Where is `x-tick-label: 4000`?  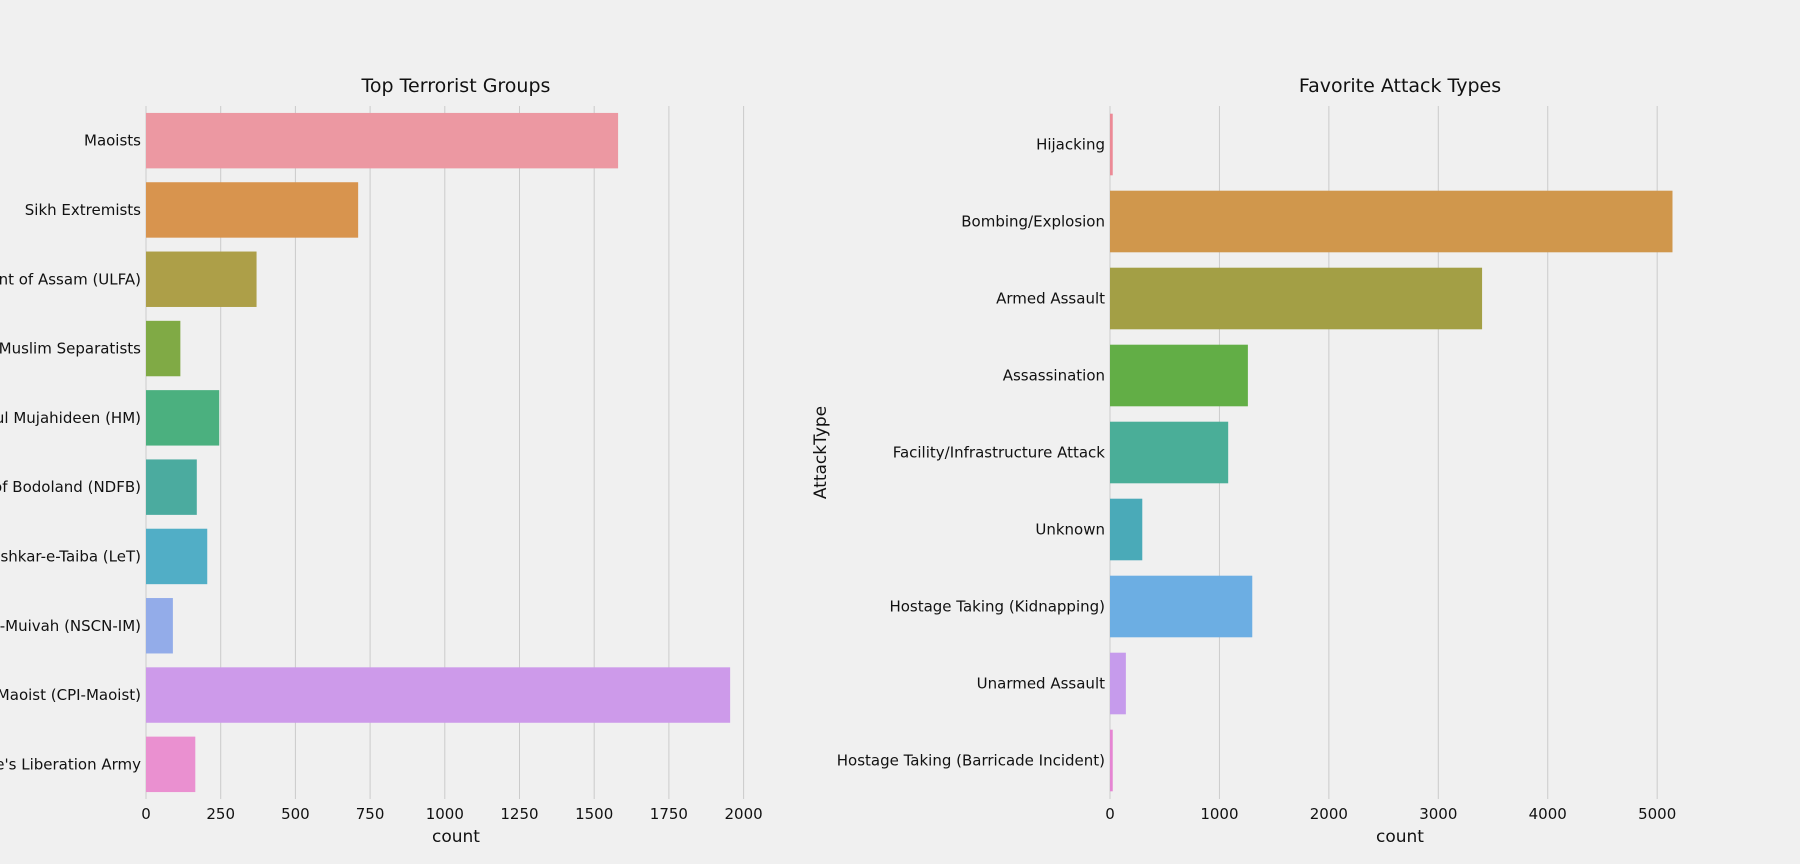 x-tick-label: 4000 is located at coordinates (1548, 814).